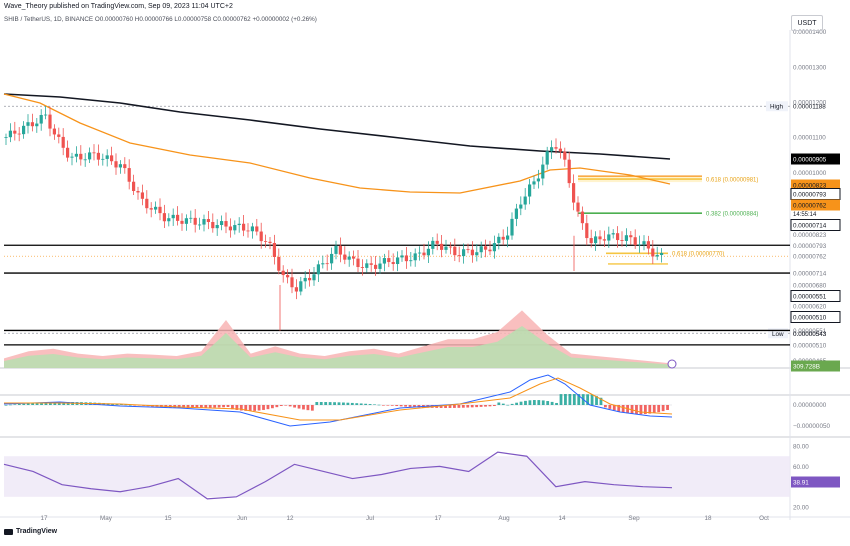  Describe the element at coordinates (810, 225) in the screenshot. I see `price-badge: 0.00000714` at that location.